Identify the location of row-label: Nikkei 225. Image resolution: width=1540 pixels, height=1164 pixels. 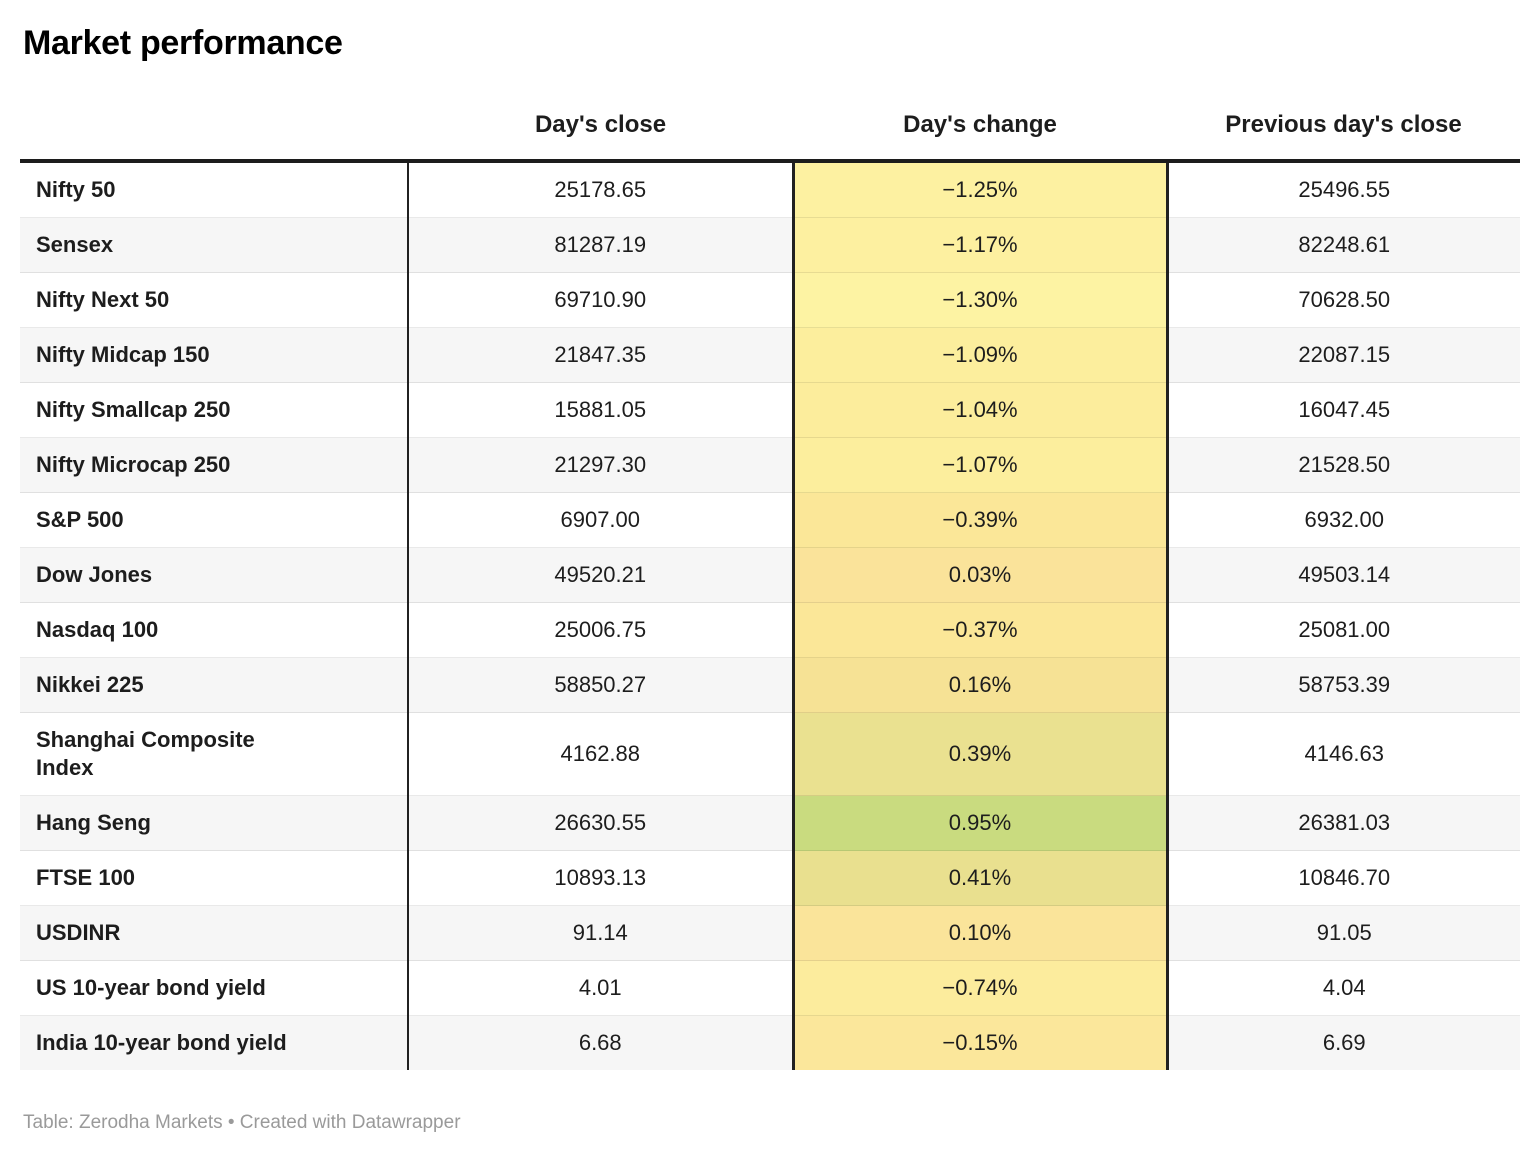
(214, 685).